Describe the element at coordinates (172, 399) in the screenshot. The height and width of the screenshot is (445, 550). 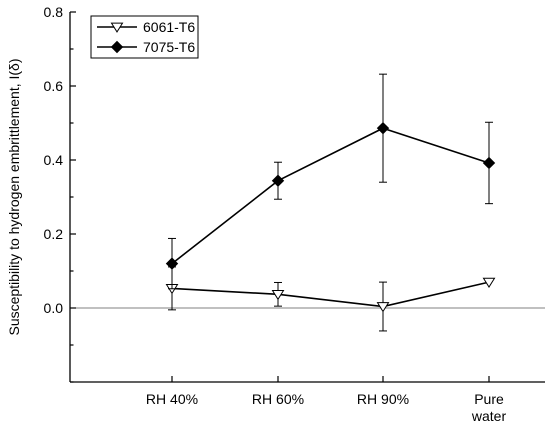
I see `x-tick-label: RH 40%` at that location.